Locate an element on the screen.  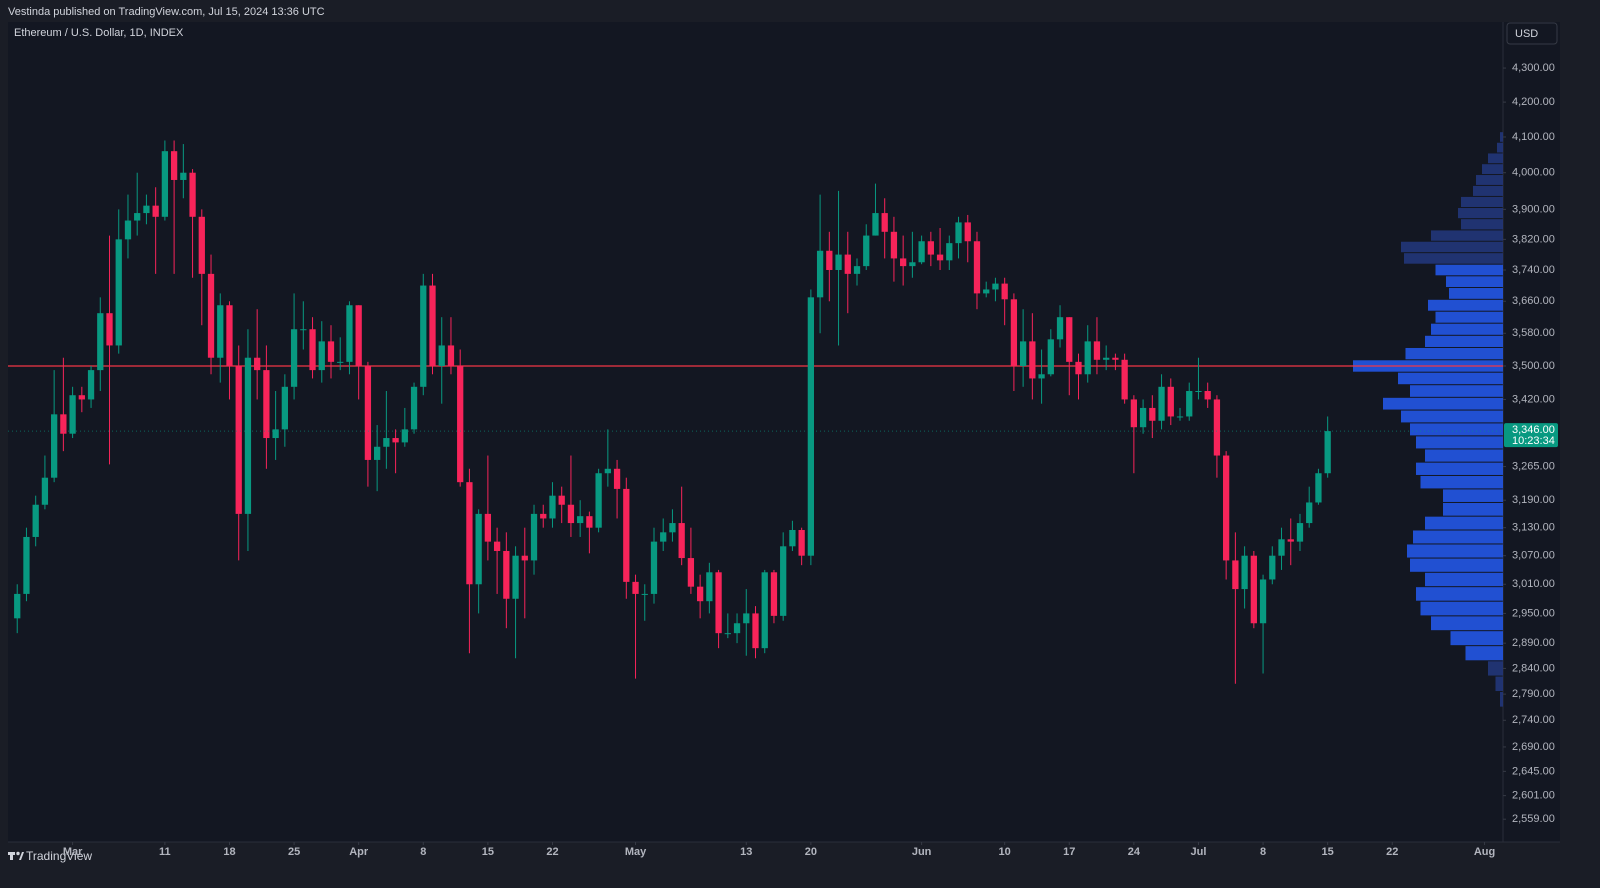
x-tick-label: 13 is located at coordinates (746, 852).